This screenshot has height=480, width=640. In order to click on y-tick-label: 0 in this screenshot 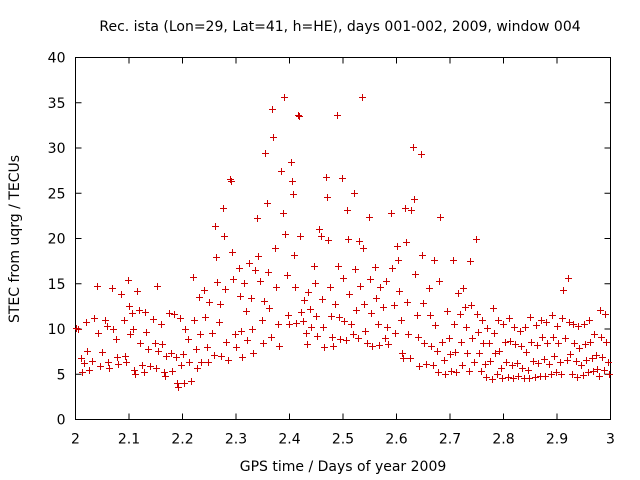, I will do `click(61, 421)`.